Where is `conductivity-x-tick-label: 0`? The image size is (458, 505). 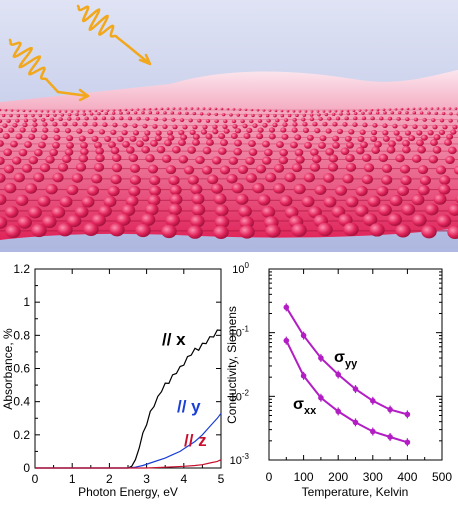 conductivity-x-tick-label: 0 is located at coordinates (269, 477).